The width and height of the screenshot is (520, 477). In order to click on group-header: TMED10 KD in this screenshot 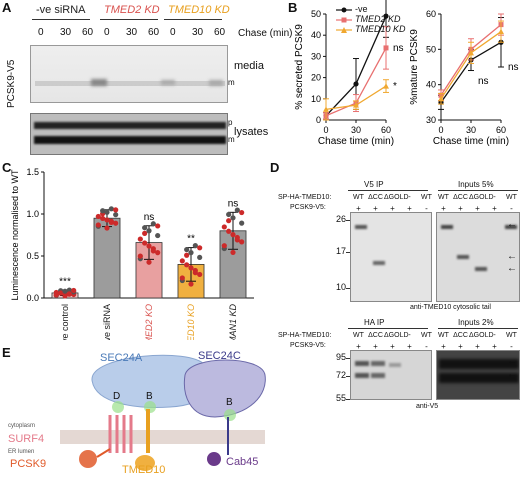, I will do `click(199, 10)`.